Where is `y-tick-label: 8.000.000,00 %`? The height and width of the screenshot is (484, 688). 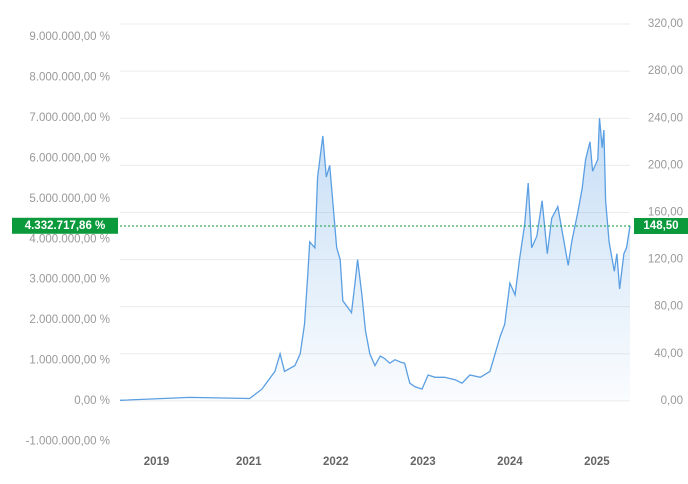
y-tick-label: 8.000.000,00 % is located at coordinates (69, 77).